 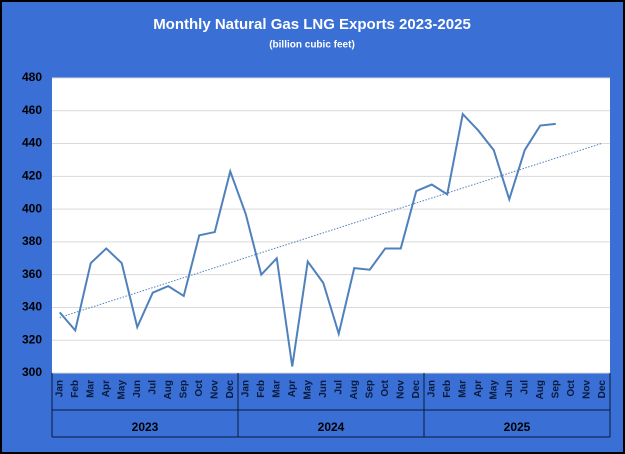 What do you see at coordinates (331, 427) in the screenshot?
I see `group-label: 2024` at bounding box center [331, 427].